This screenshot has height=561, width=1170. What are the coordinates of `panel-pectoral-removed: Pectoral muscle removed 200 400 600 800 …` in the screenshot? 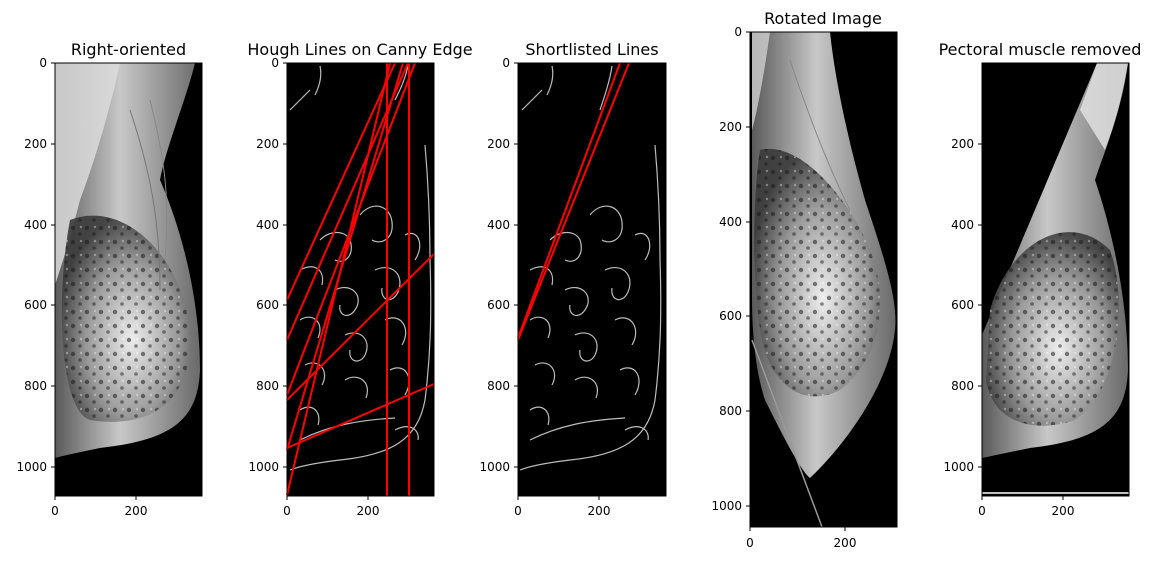 It's located at (1040, 279).